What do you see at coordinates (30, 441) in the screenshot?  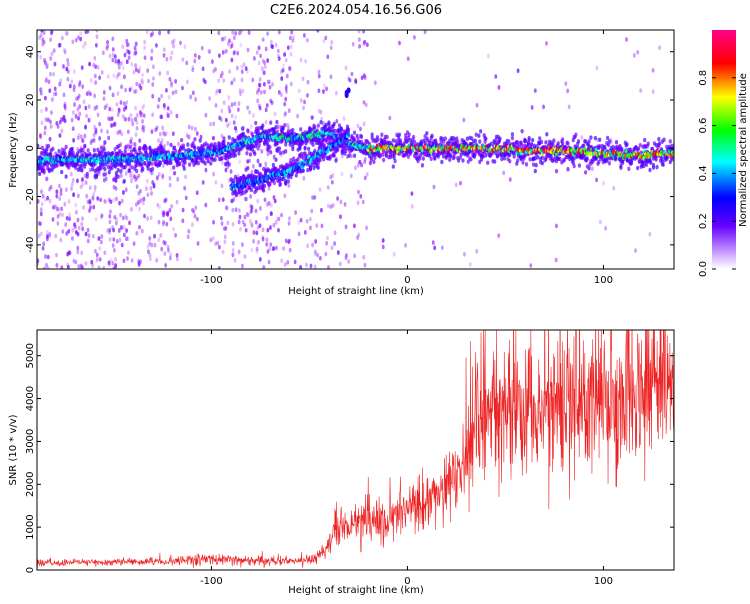 I see `y-tick-label: 3000` at bounding box center [30, 441].